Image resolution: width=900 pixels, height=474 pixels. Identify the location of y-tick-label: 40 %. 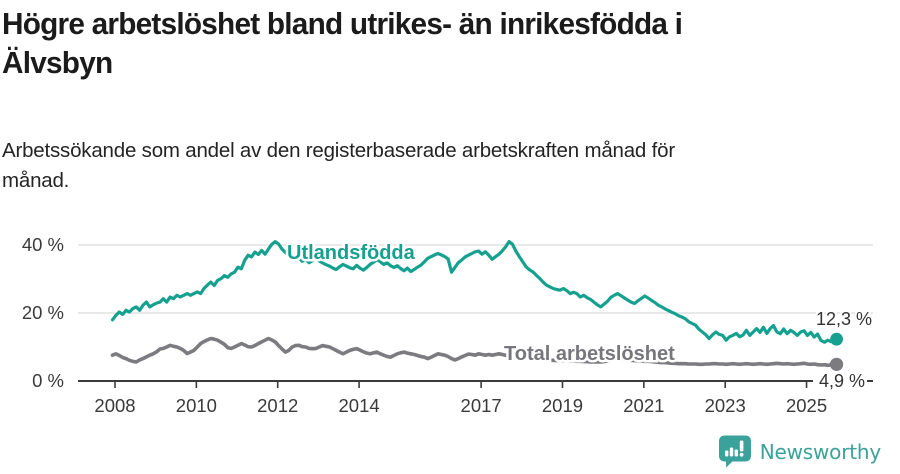
(43, 244).